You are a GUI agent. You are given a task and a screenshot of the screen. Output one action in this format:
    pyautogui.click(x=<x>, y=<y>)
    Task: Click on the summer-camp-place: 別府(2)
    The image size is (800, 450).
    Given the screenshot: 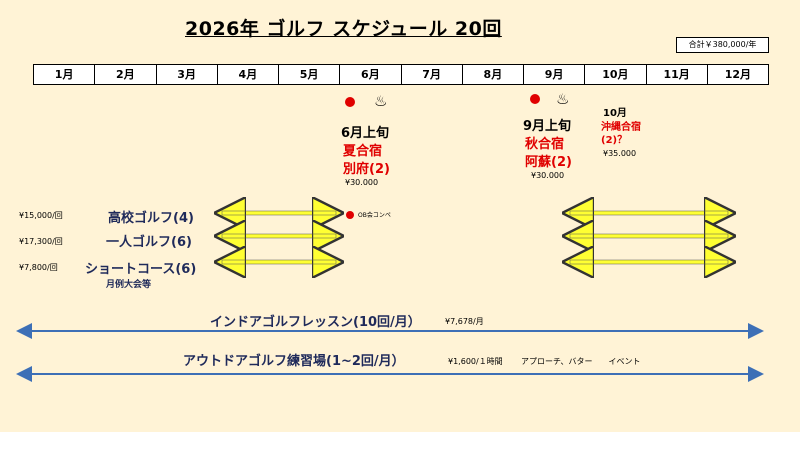 What is the action you would take?
    pyautogui.click(x=366, y=169)
    